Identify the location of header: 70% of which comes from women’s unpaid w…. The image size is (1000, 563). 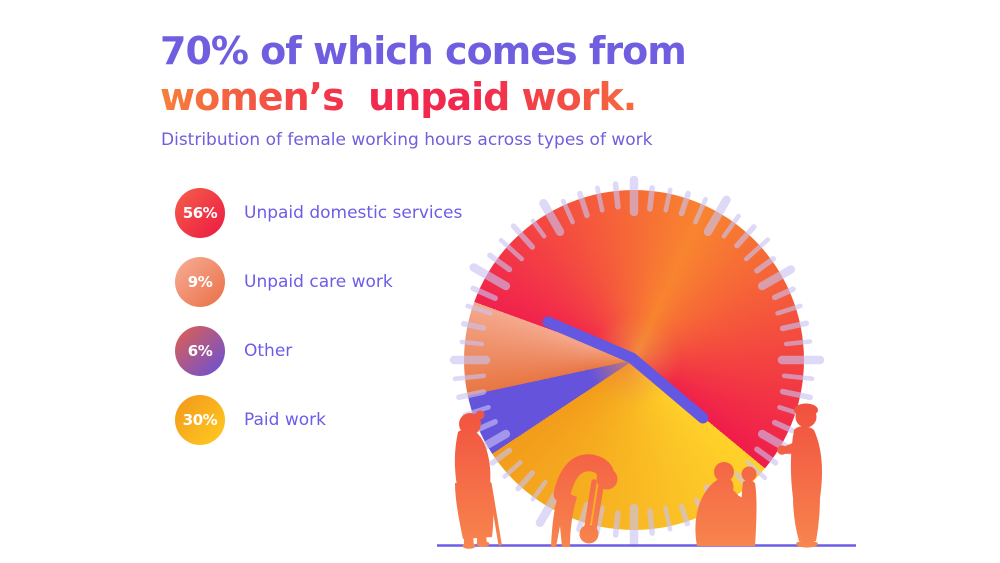
(423, 89).